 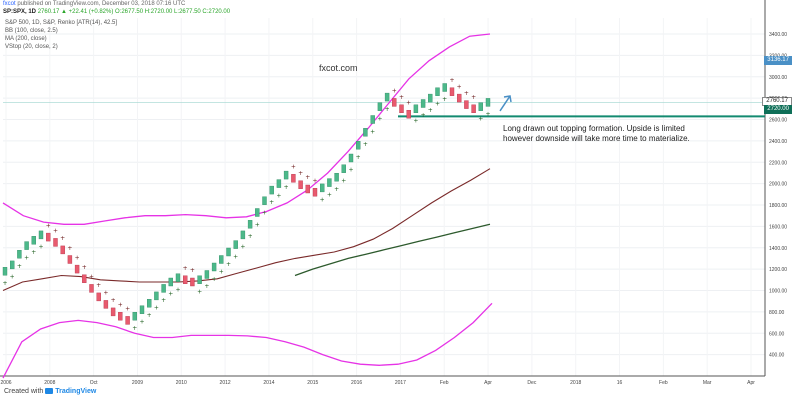 I want to click on forecast-arrow-head-icon, so click(x=507, y=99).